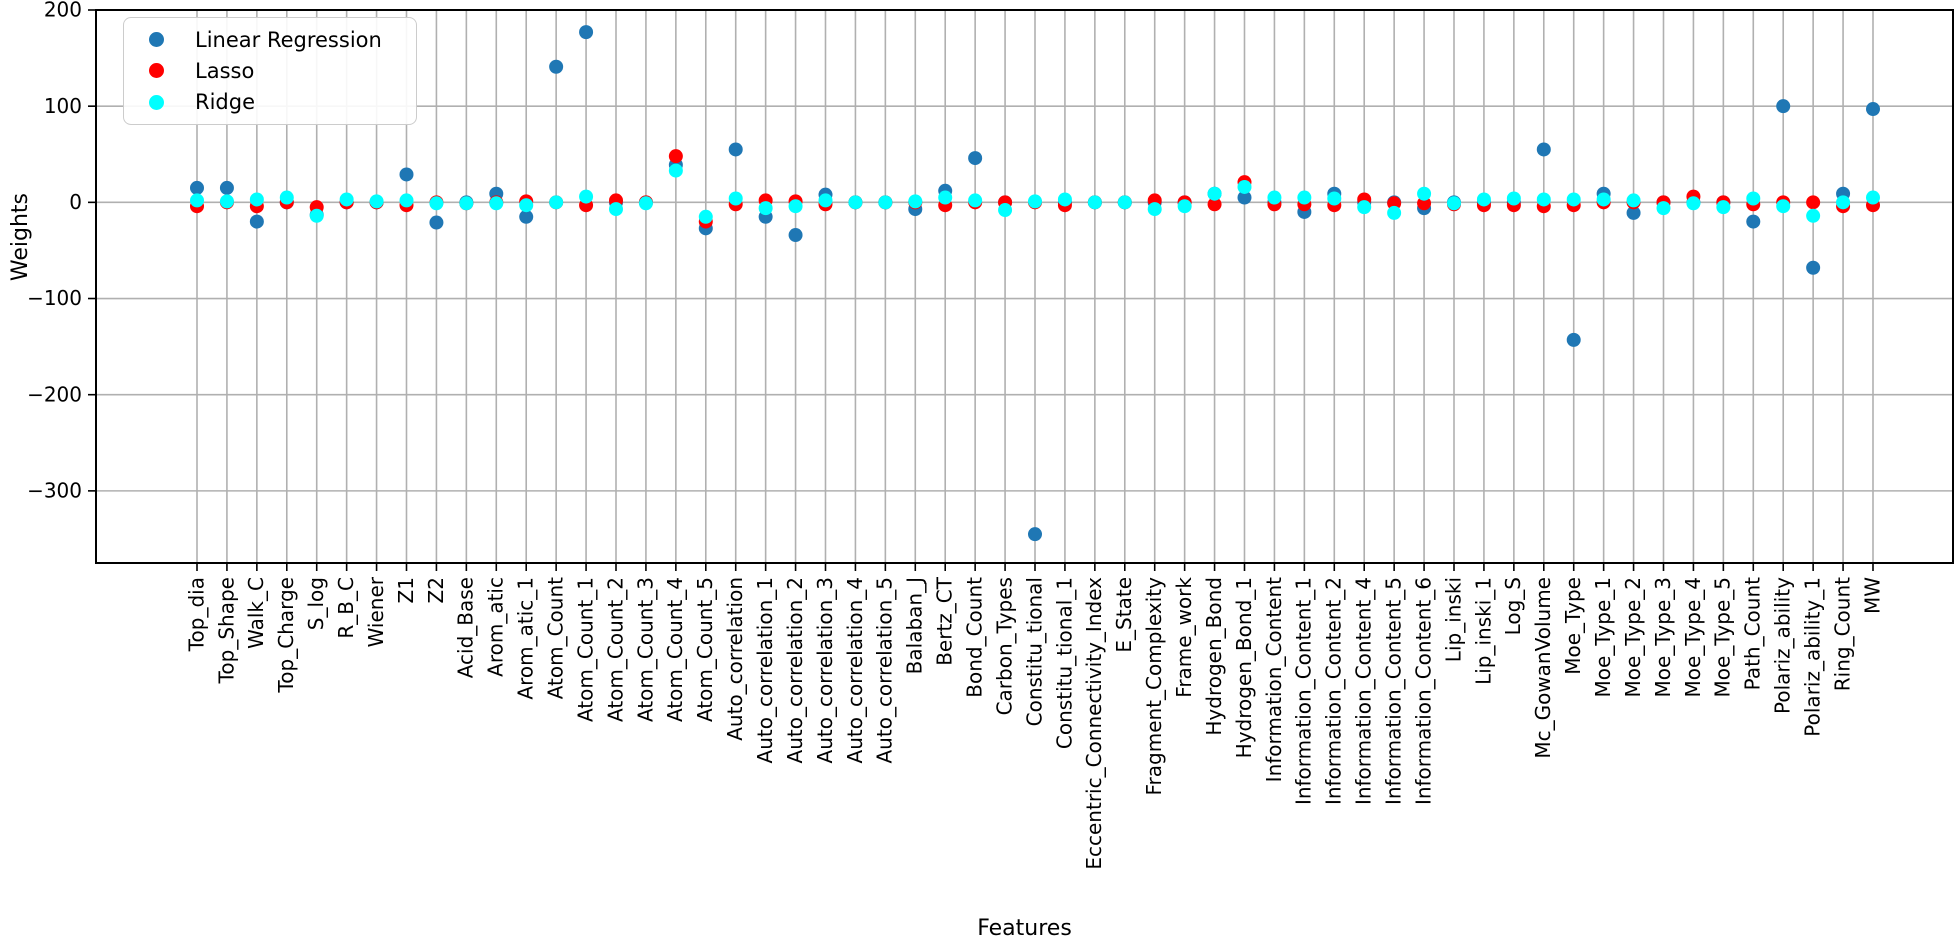 Image resolution: width=1959 pixels, height=949 pixels. Describe the element at coordinates (825, 670) in the screenshot. I see `x-tick-label: Auto_correlation_3` at that location.